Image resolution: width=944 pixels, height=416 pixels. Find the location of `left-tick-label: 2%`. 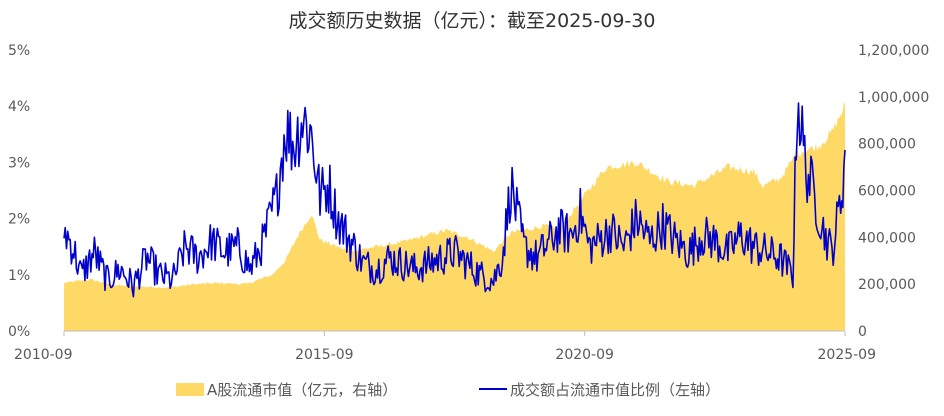

left-tick-label: 2% is located at coordinates (19, 220).